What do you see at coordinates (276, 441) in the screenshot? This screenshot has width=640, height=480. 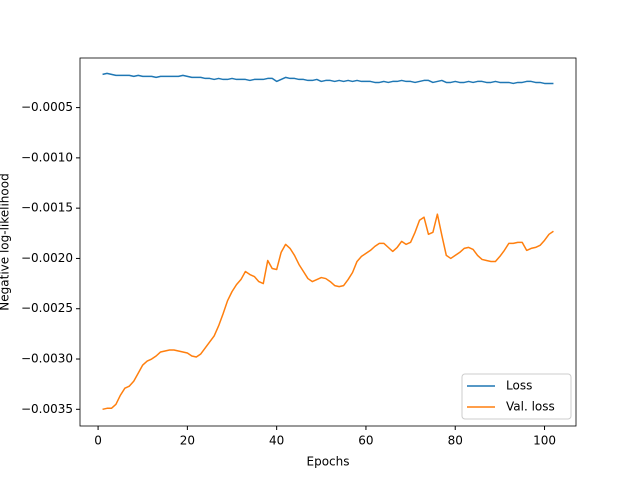 I see `x-tick-label: 40` at bounding box center [276, 441].